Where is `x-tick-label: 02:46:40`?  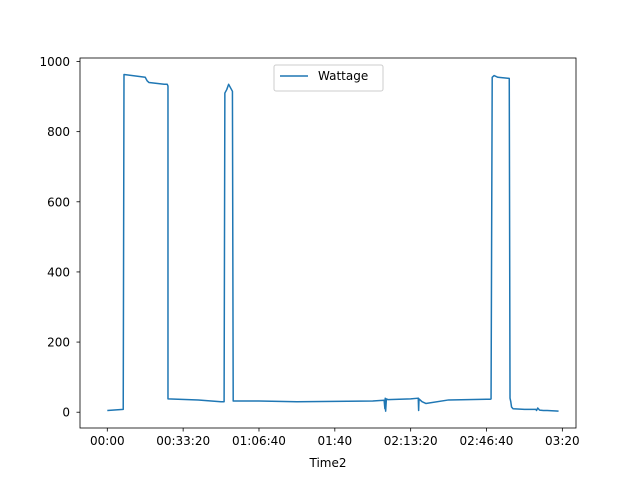
x-tick-label: 02:46:40 is located at coordinates (487, 441).